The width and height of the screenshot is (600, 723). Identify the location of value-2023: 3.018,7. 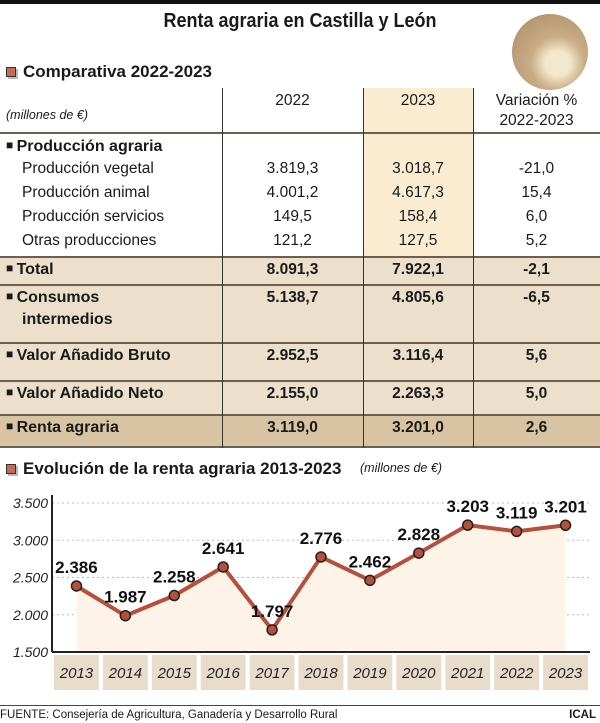
(418, 168).